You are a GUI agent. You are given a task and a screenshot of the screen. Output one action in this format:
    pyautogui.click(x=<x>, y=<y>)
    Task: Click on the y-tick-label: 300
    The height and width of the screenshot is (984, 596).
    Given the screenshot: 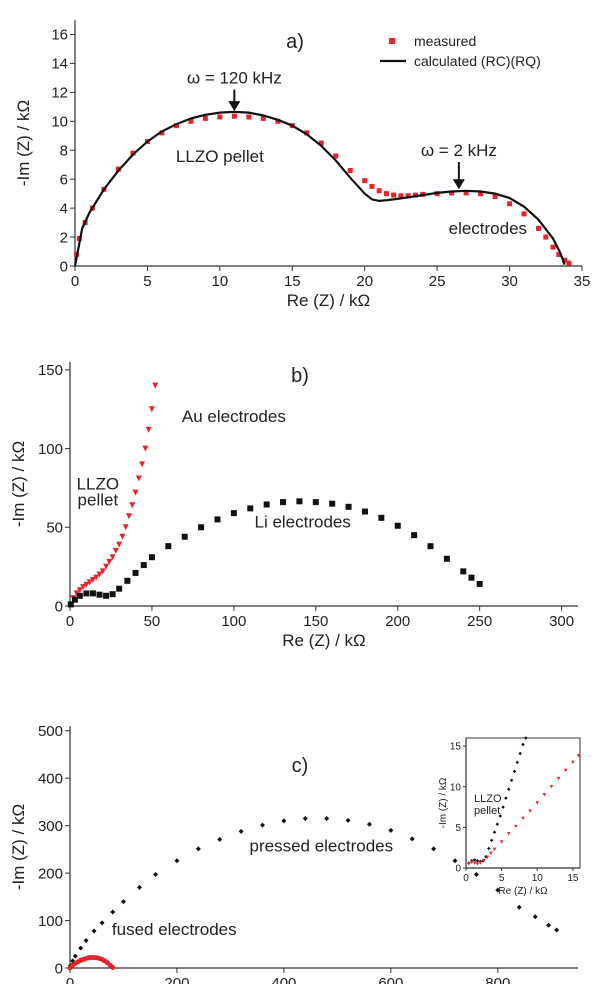 What is the action you would take?
    pyautogui.click(x=50, y=826)
    